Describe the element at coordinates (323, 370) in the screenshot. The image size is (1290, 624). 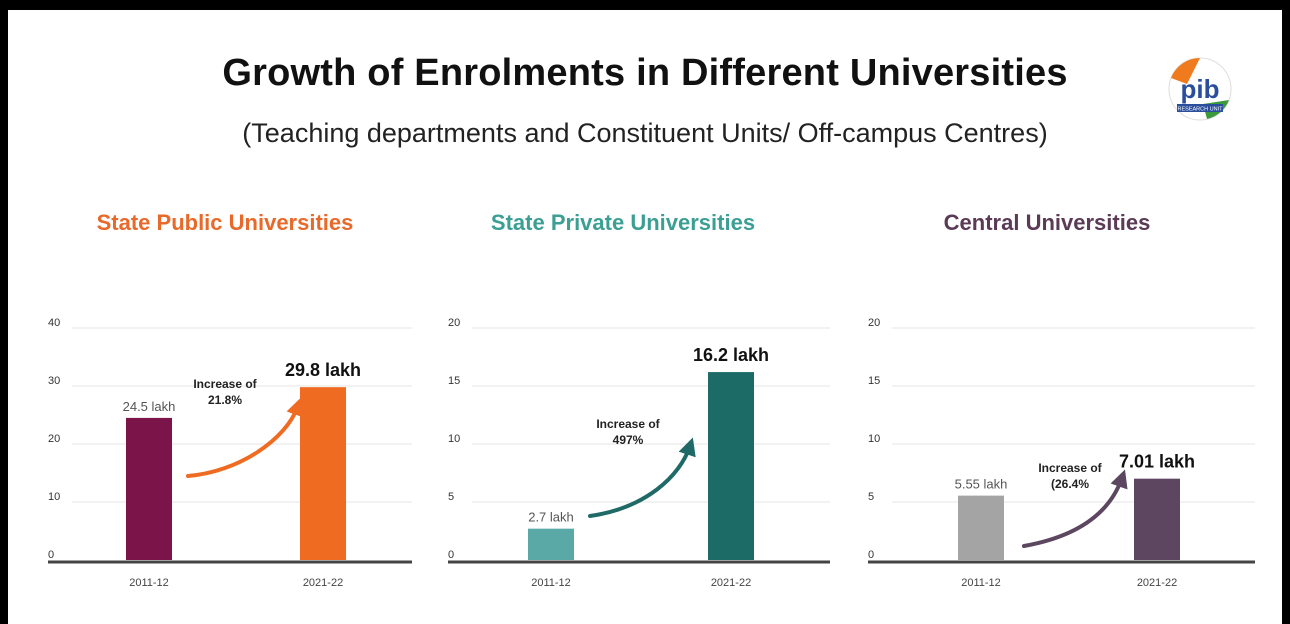
I see `data-label: 29.8 lakh` at that location.